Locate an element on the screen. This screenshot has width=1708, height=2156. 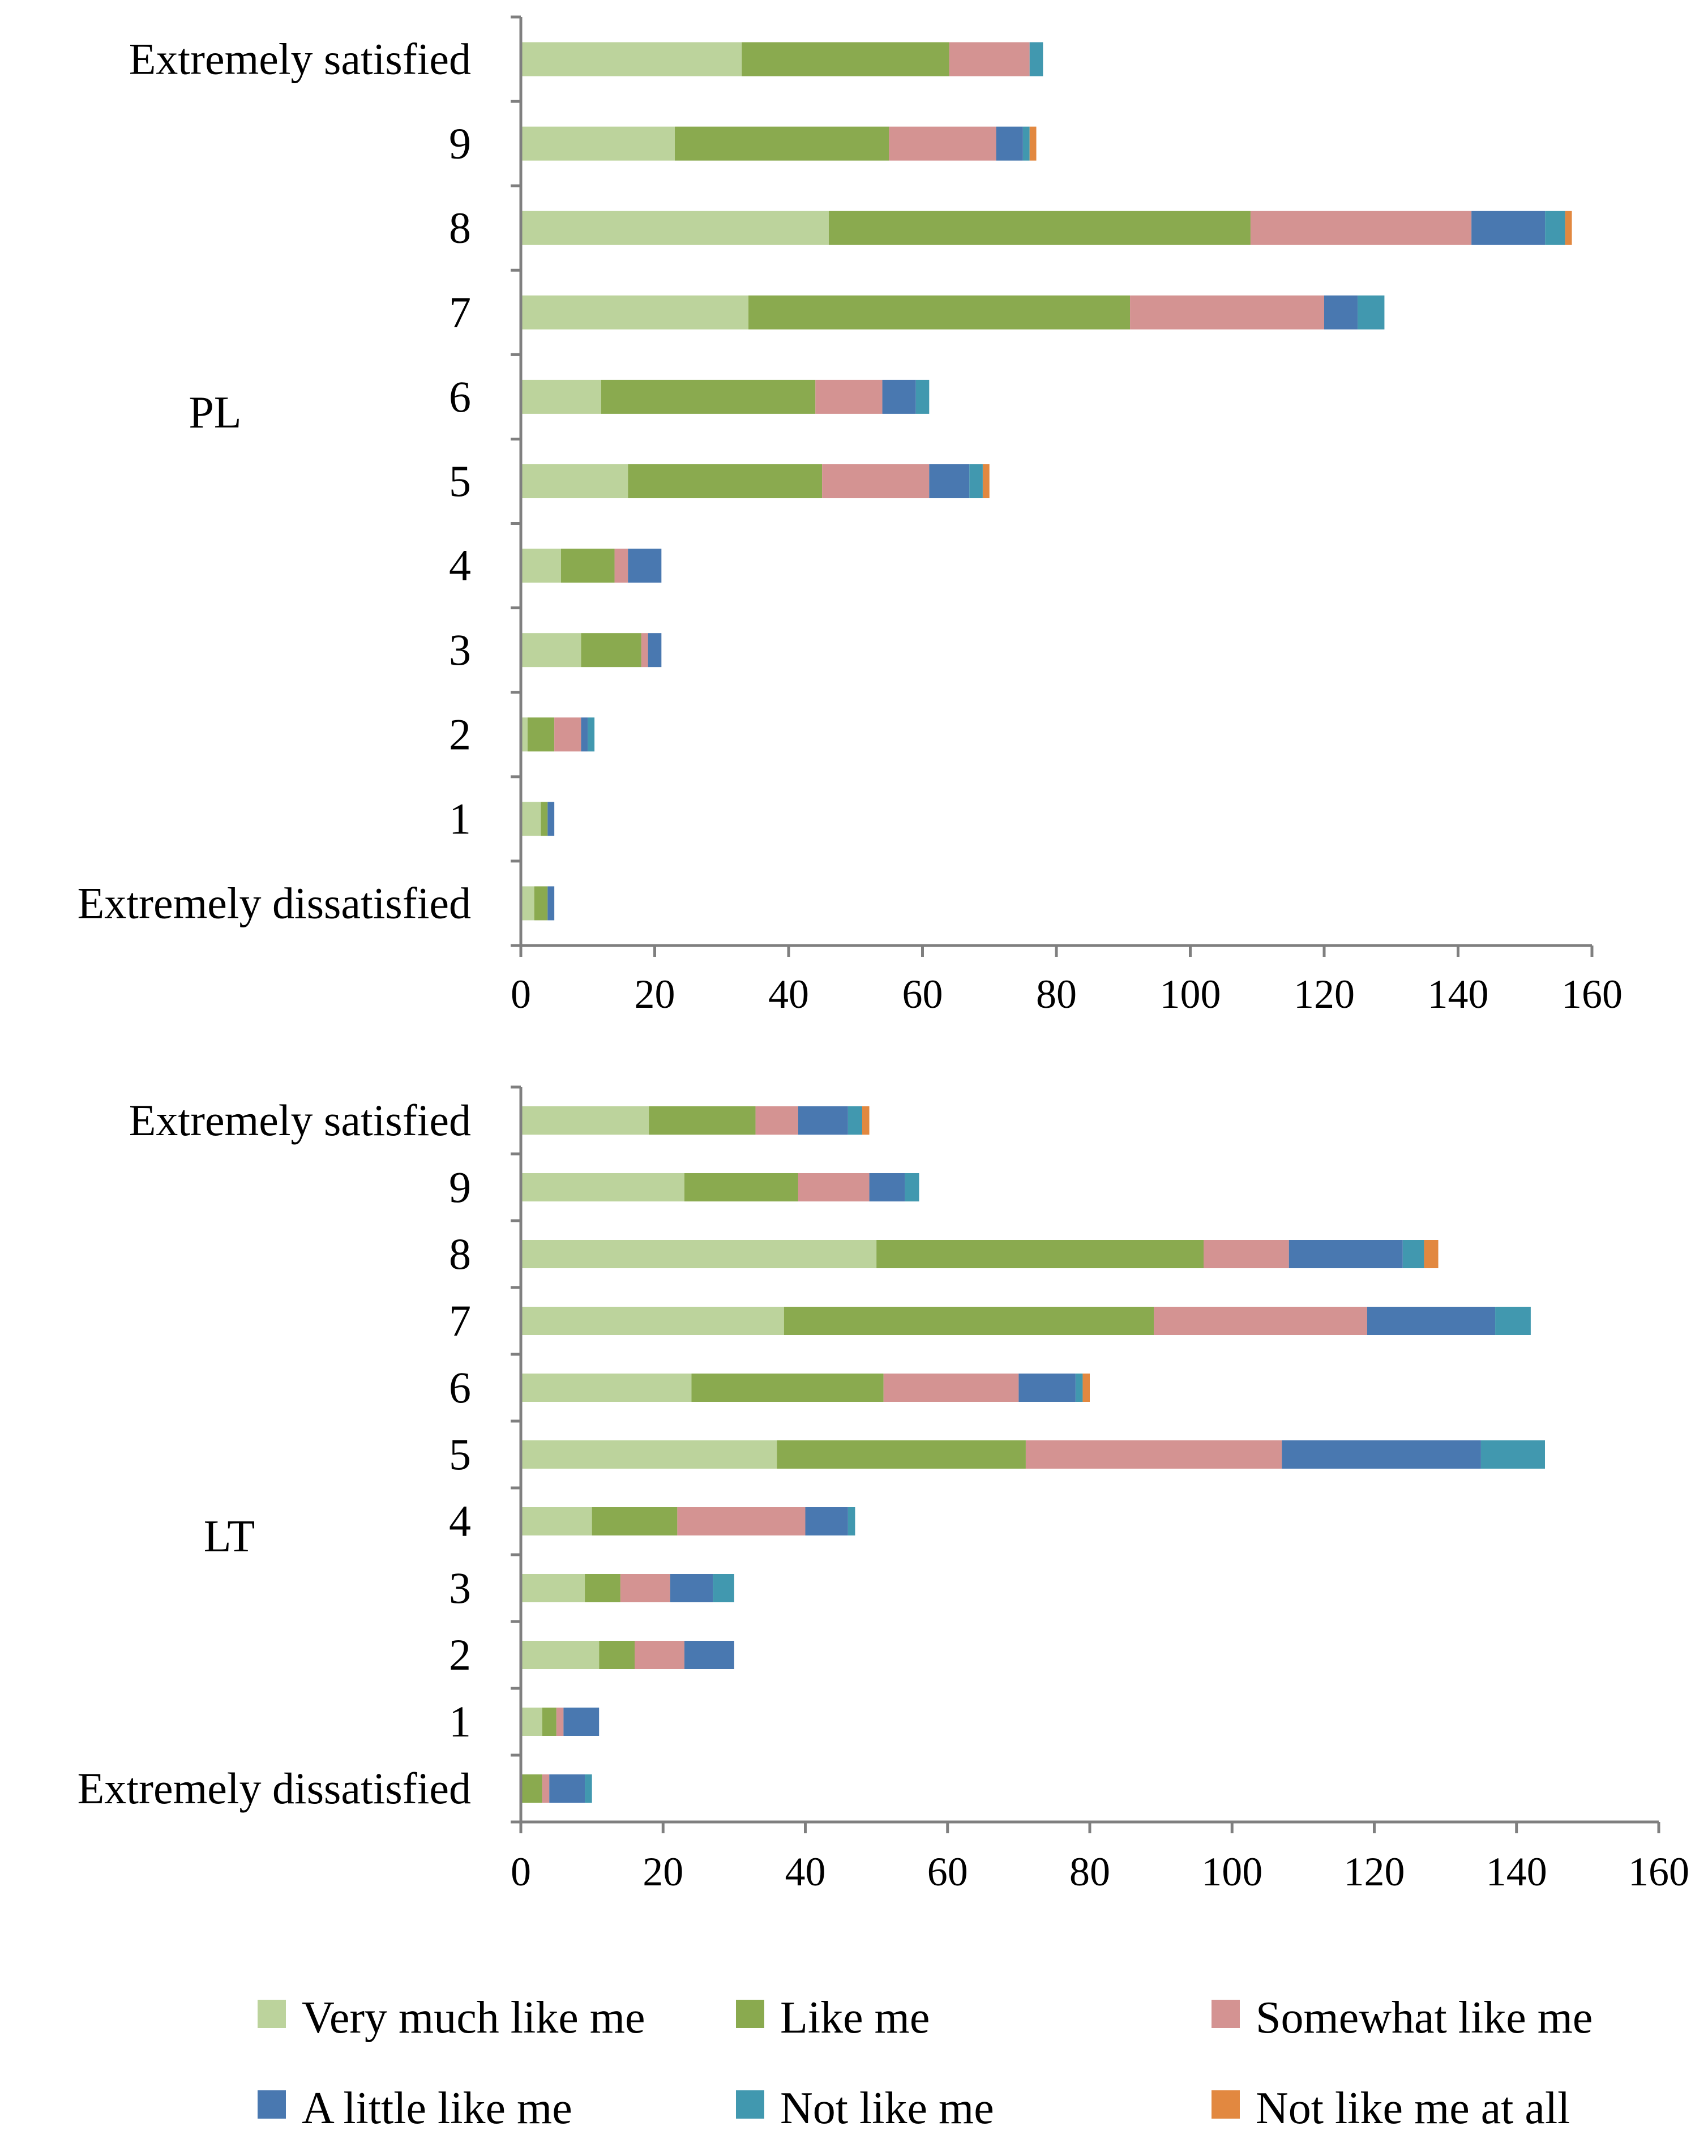
bar-lt-extremely-satisfied-like-me is located at coordinates (703, 1120).